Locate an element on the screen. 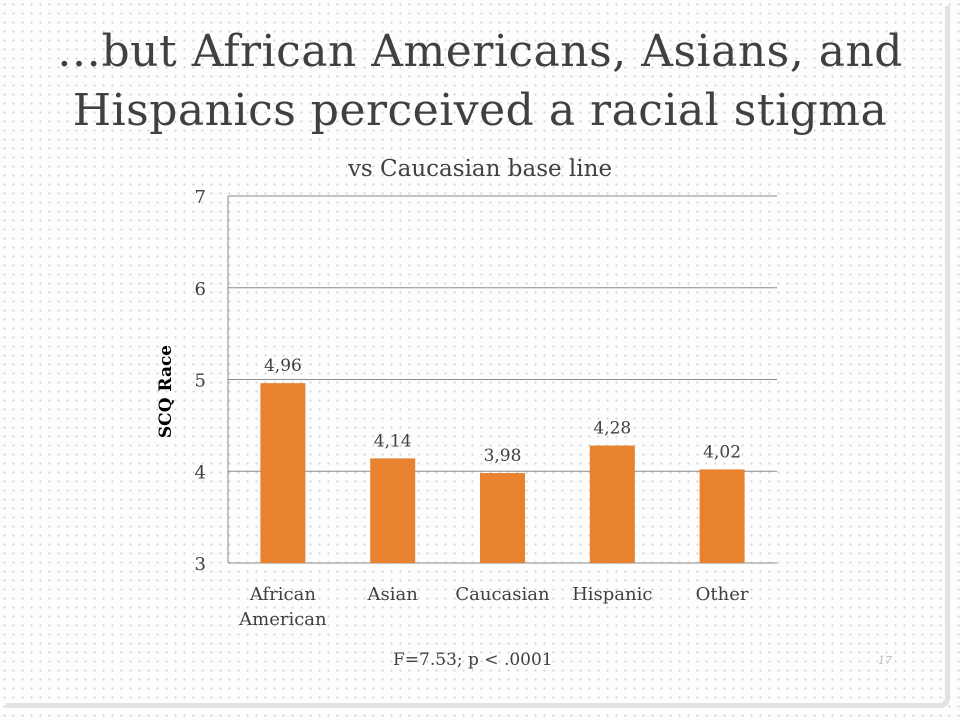 This screenshot has width=960, height=720. slide-title-line-2: Hispanics perceived a racial stigma is located at coordinates (480, 110).